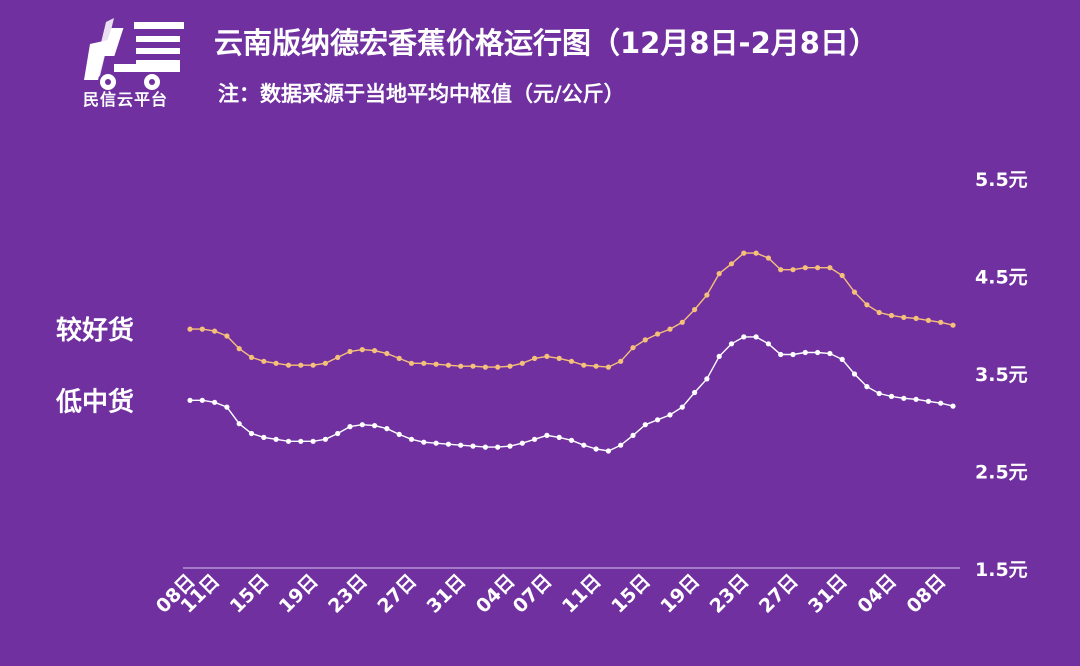 The image size is (1080, 666). Describe the element at coordinates (250, 594) in the screenshot. I see `x-tick-label: 15日` at that location.